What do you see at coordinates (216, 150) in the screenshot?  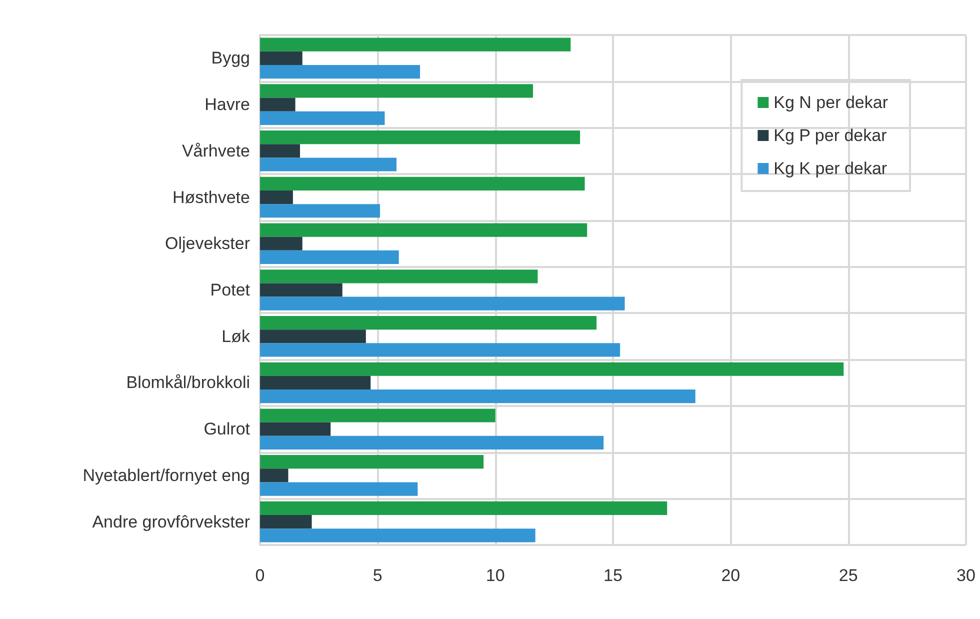 I see `y-tick-label: Vårhvete` at bounding box center [216, 150].